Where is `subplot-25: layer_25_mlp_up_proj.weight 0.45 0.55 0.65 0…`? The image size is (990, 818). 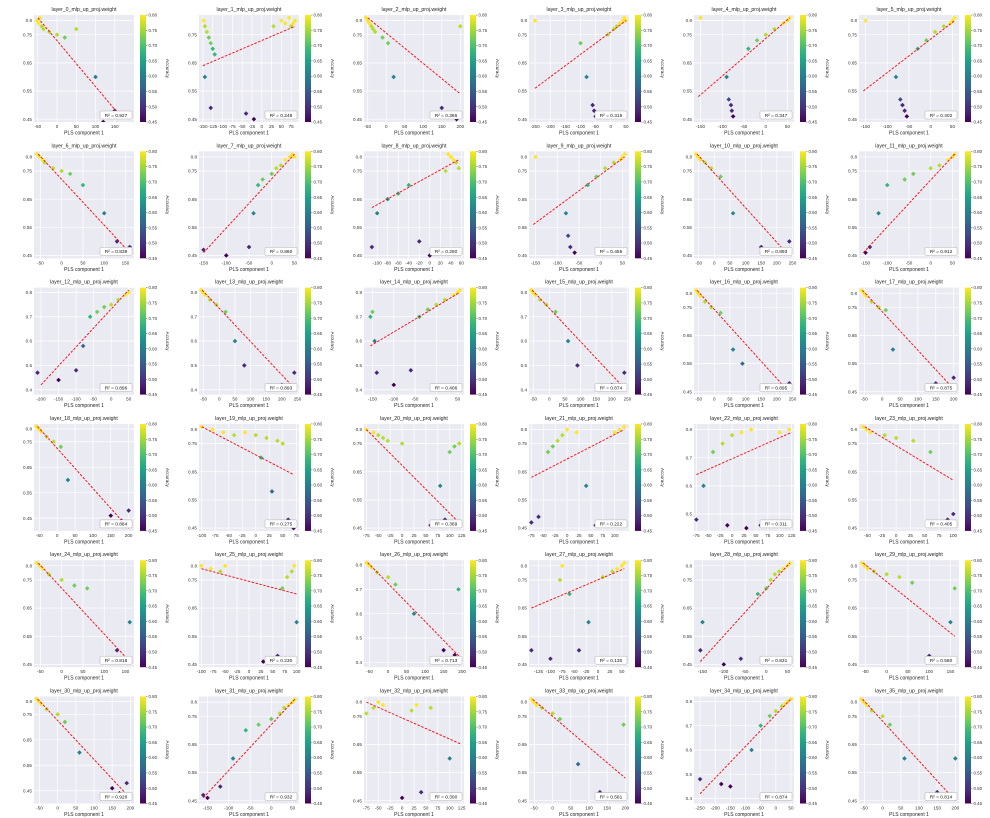 subplot-25: layer_25_mlp_up_proj.weight 0.45 0.55 0.65 0… is located at coordinates (261, 617).